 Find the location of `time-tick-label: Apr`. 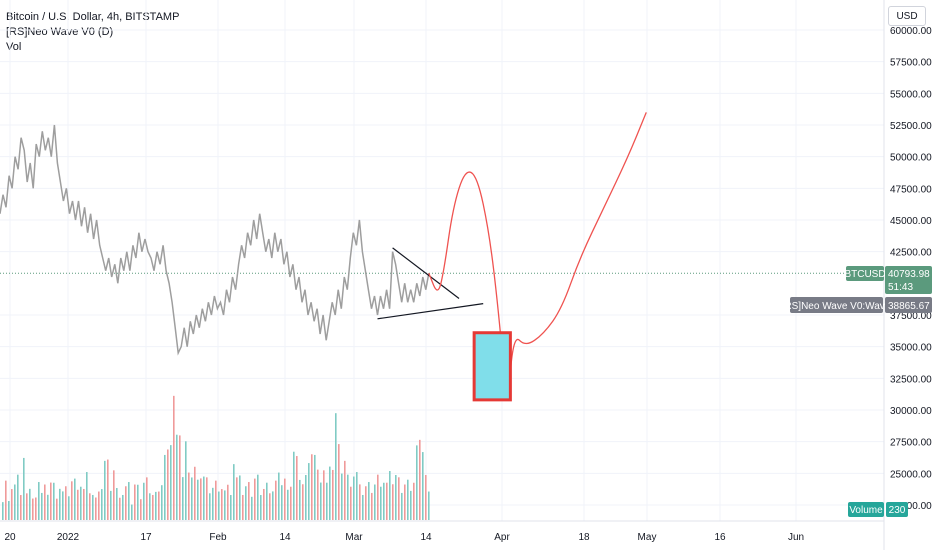

time-tick-label: Apr is located at coordinates (502, 537).